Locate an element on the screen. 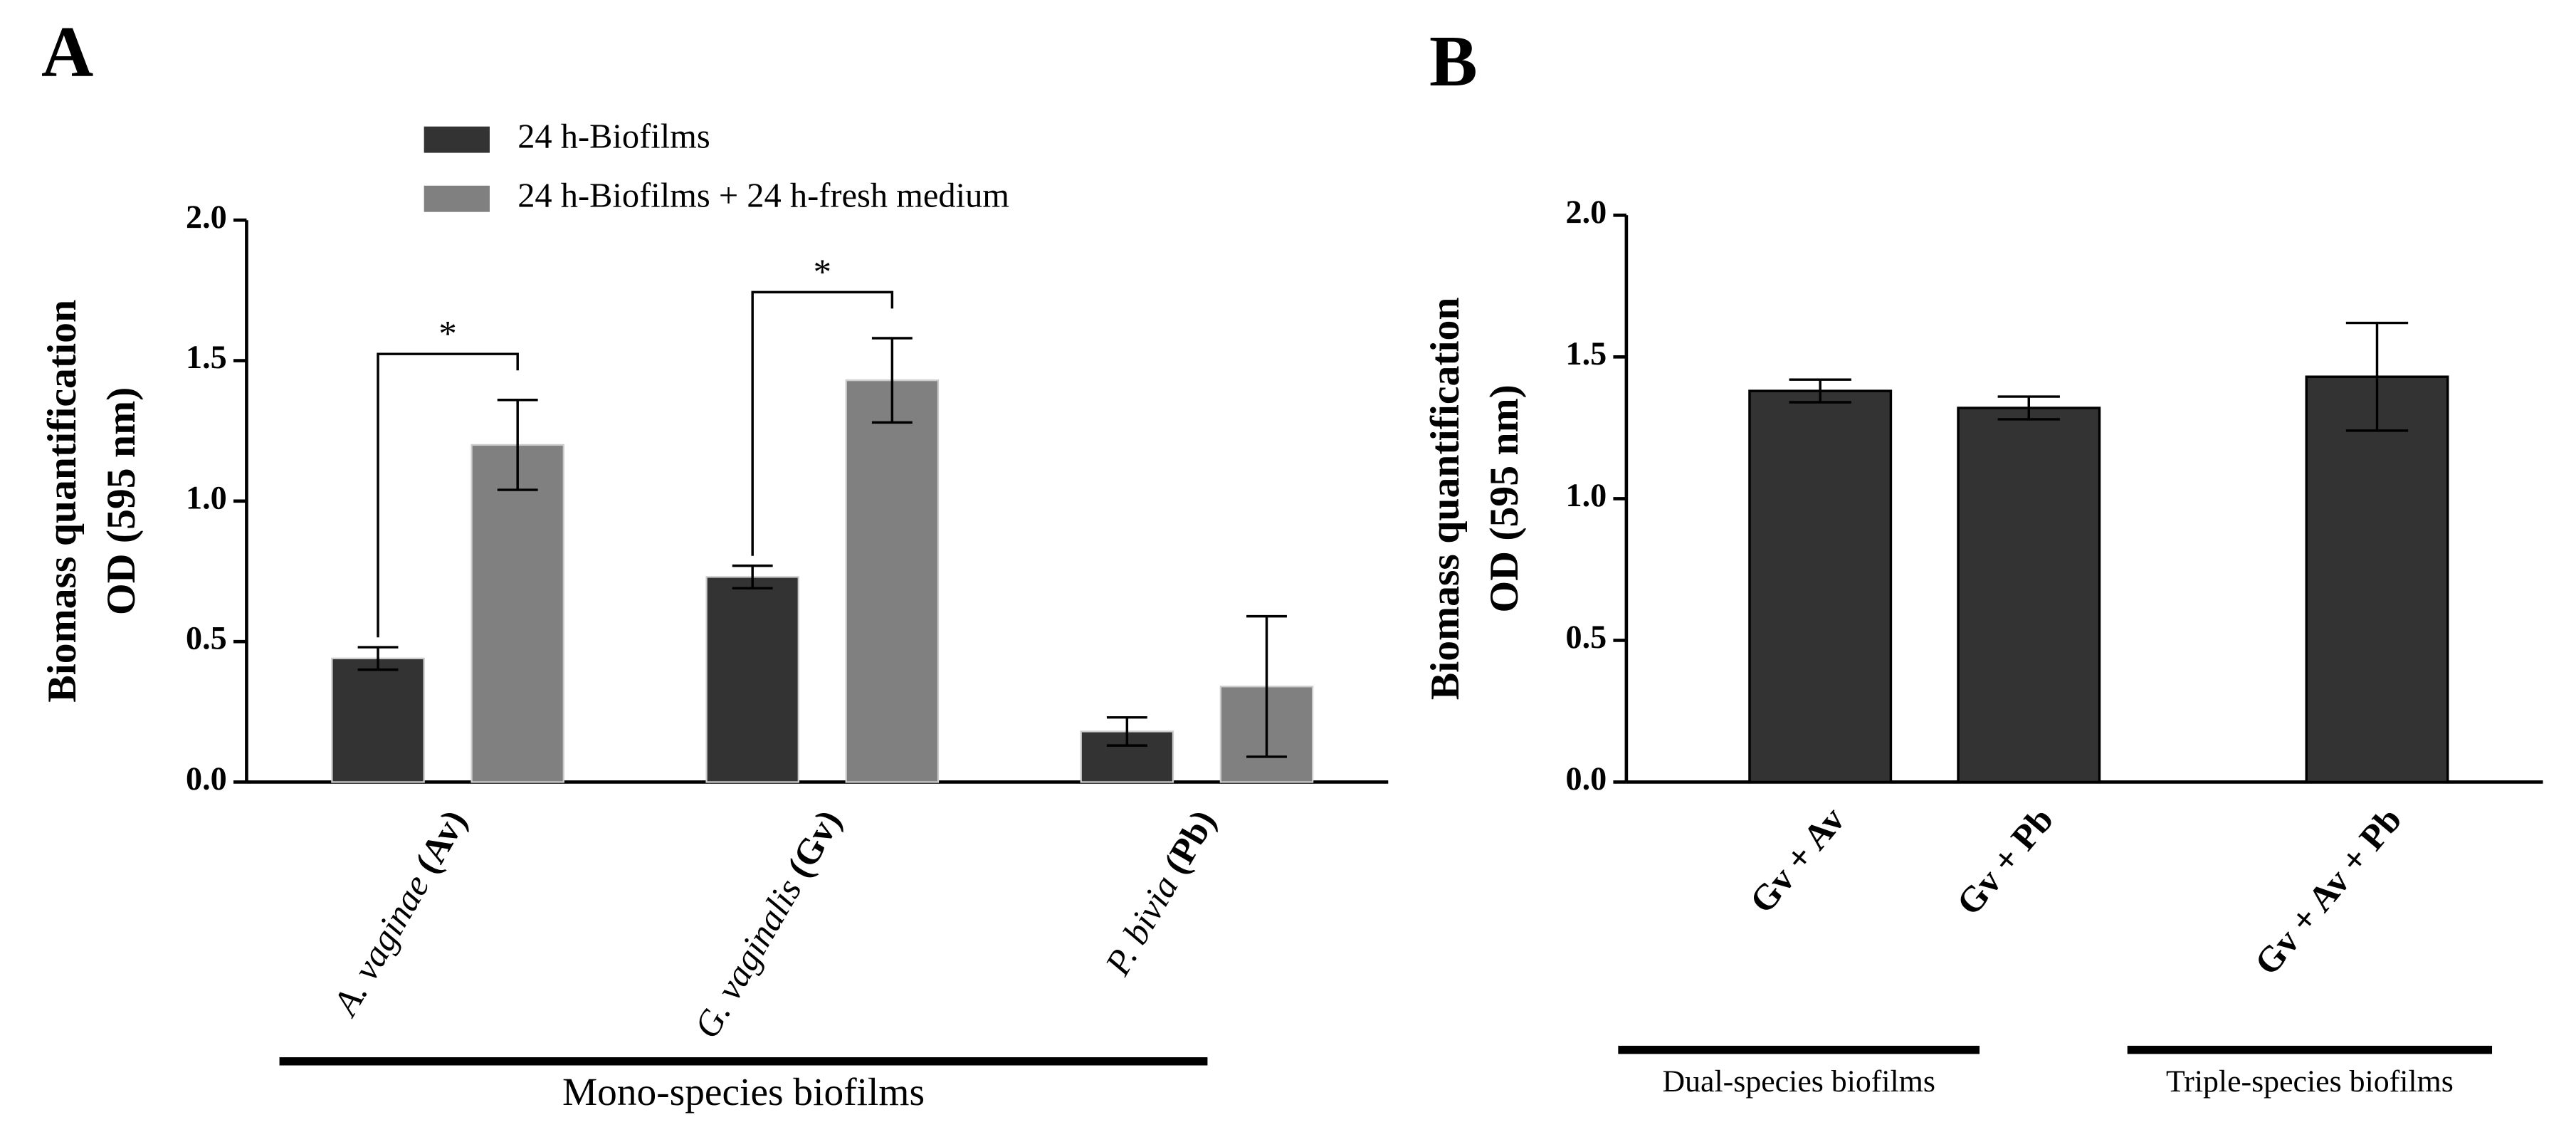 The height and width of the screenshot is (1132, 2576). x-tick-label: Gv + Pb is located at coordinates (2005, 861).